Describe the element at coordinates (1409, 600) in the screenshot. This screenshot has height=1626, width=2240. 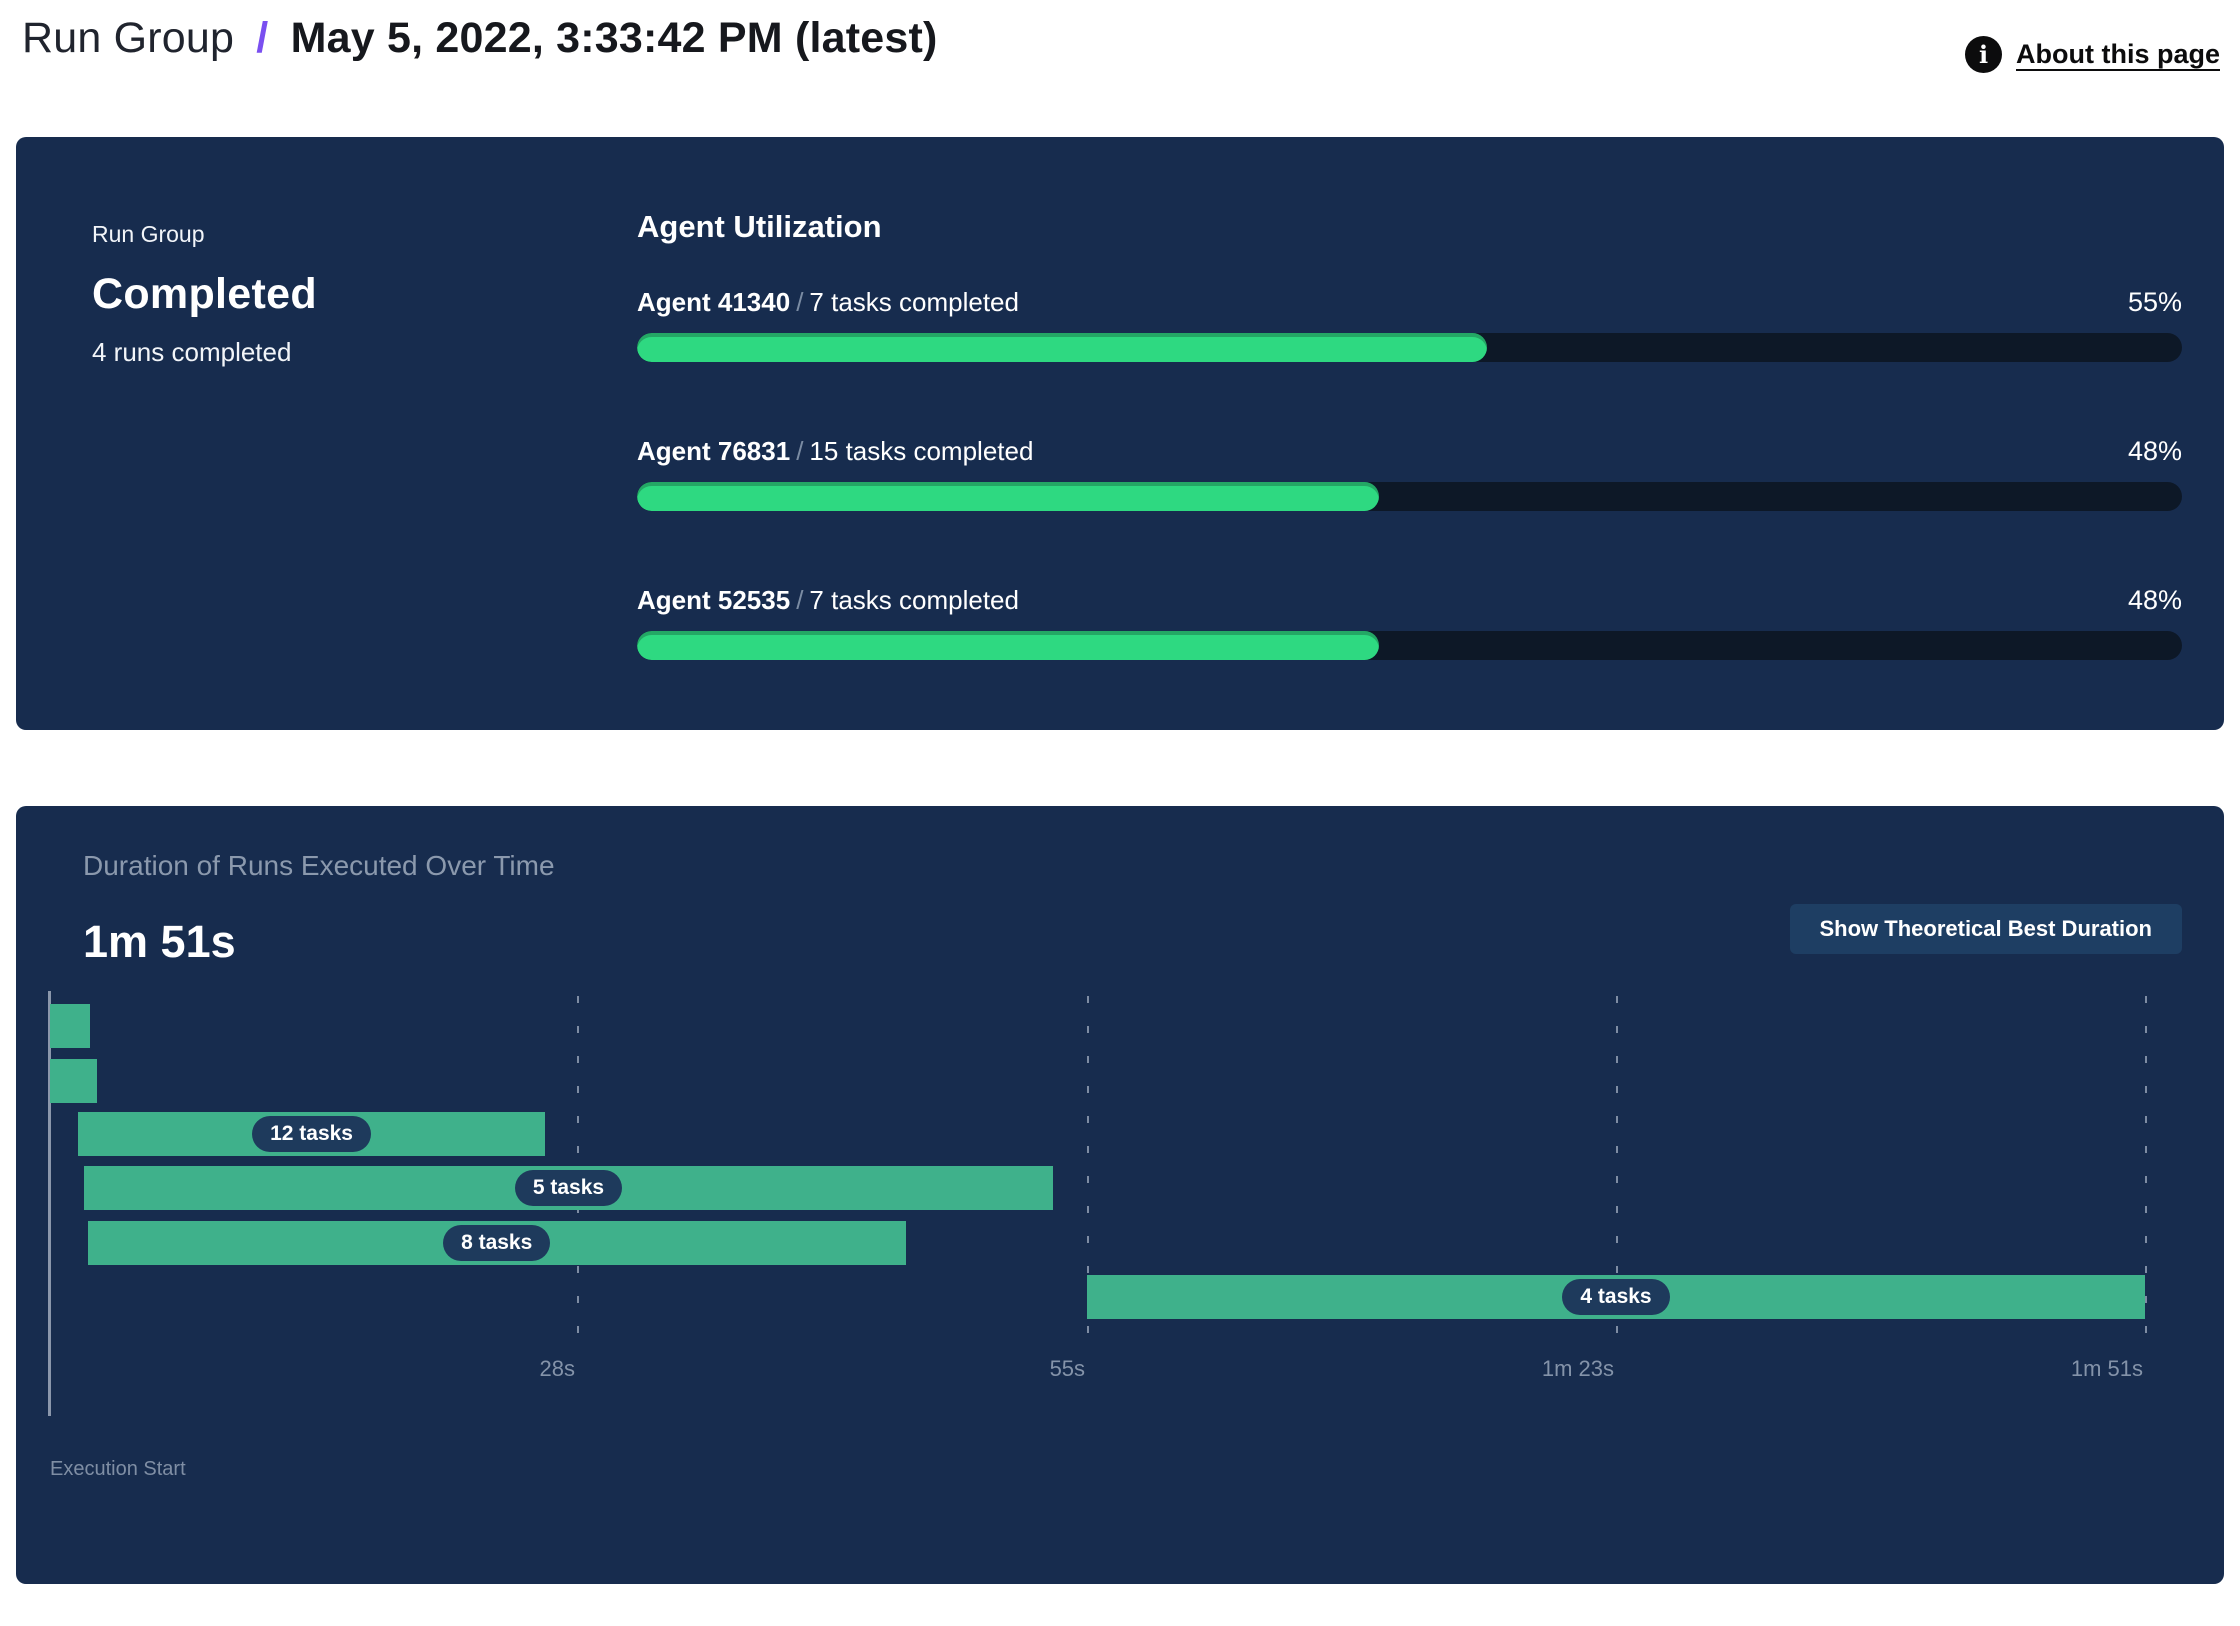
I see `agent-label-line: Agent 52535/7 tasks completed 48%` at that location.